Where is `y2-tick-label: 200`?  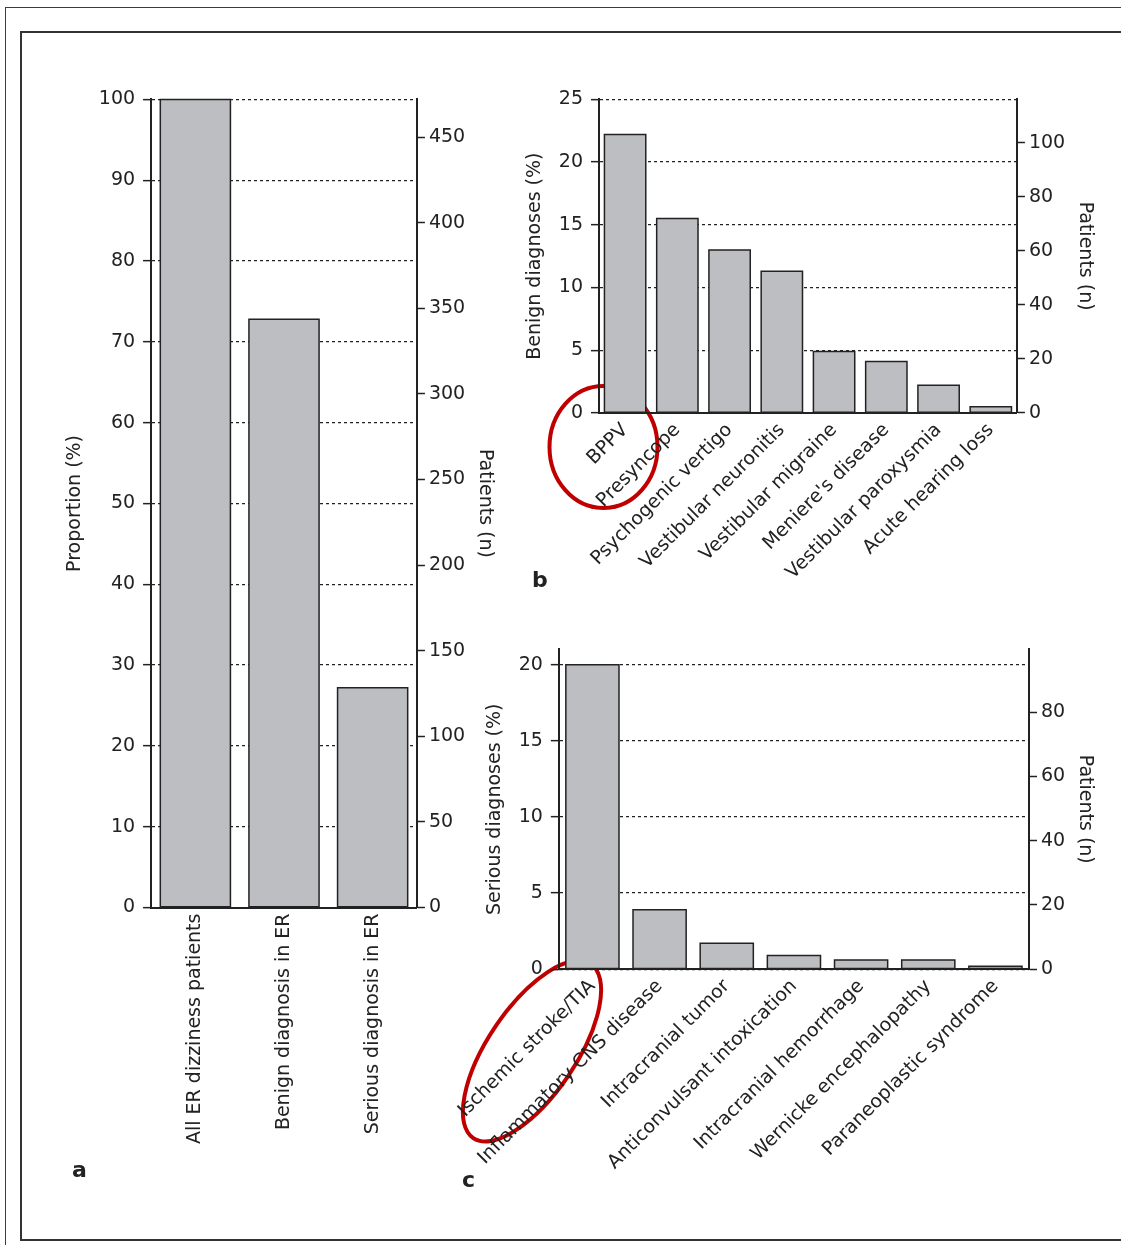
y2-tick-label: 200 is located at coordinates (447, 563).